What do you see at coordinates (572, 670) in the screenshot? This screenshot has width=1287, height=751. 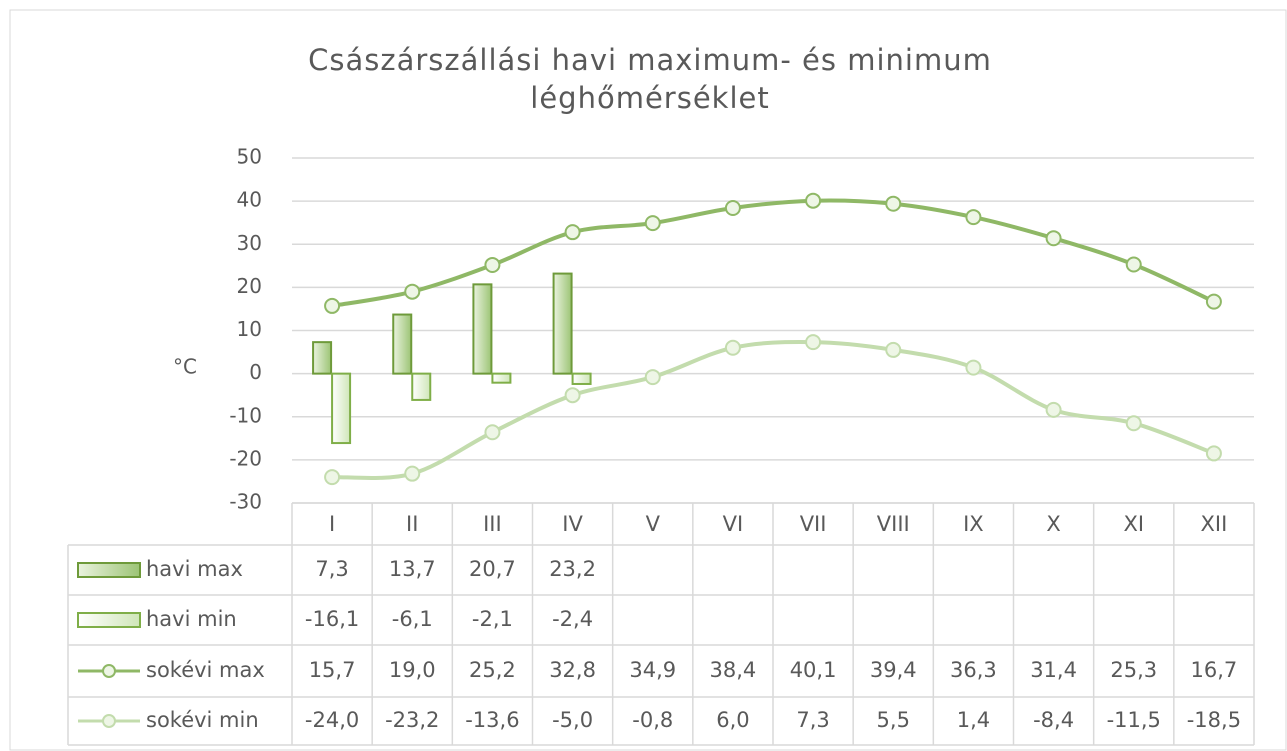 I see `table-value: 32,8` at bounding box center [572, 670].